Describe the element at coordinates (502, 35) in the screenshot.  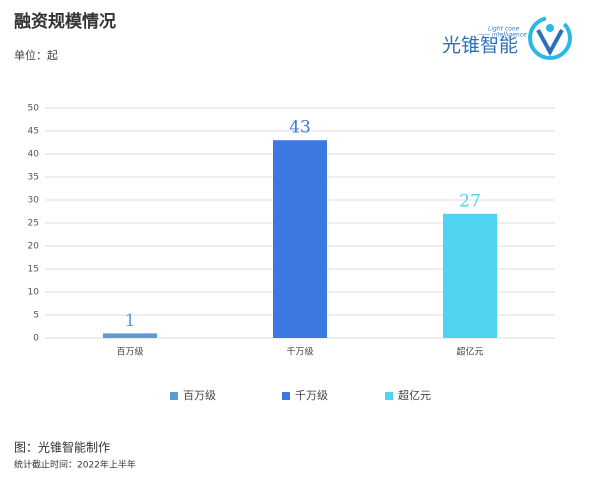
I see `logo-tagline: —— intelligence` at that location.